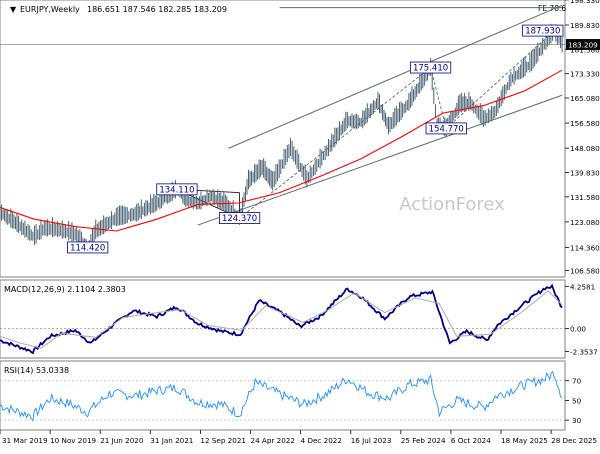  What do you see at coordinates (577, 400) in the screenshot?
I see `rsi-ytick-label: 50` at bounding box center [577, 400].